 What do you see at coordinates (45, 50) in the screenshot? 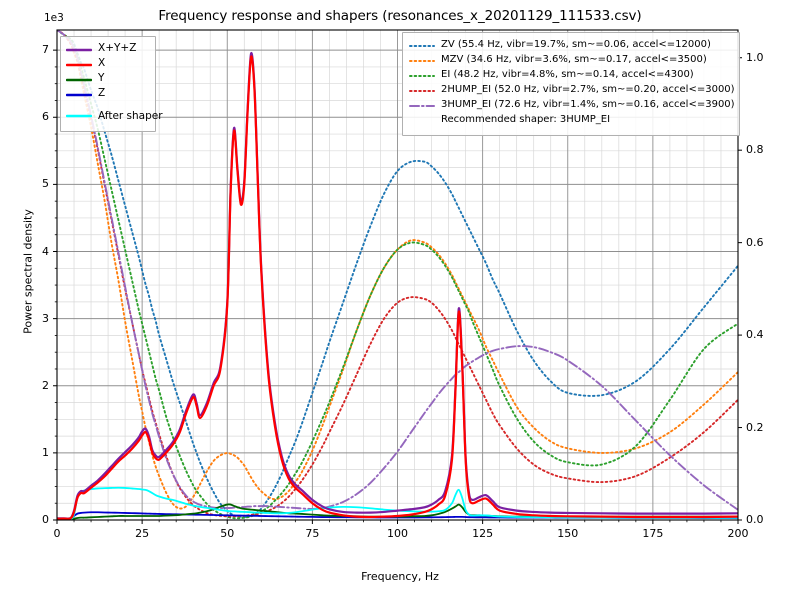
I see `y-tick-left-7: 7` at bounding box center [45, 50].